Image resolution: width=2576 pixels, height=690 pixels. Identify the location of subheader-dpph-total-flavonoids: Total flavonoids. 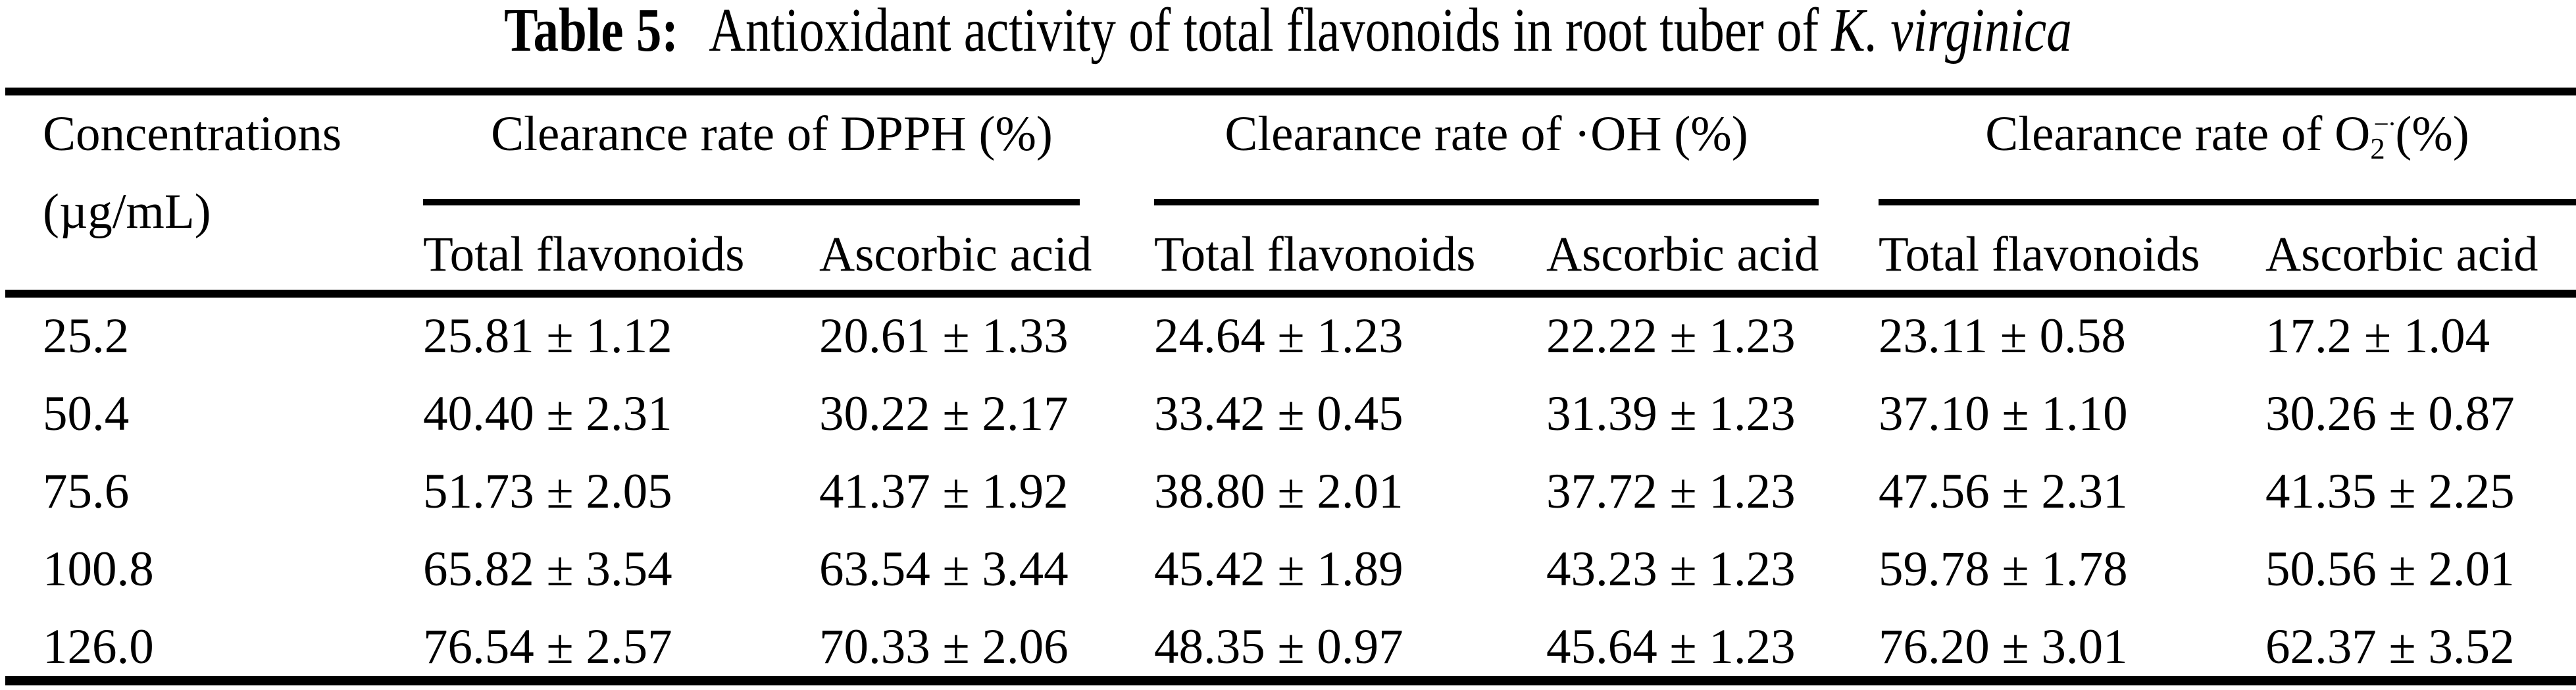
(584, 254).